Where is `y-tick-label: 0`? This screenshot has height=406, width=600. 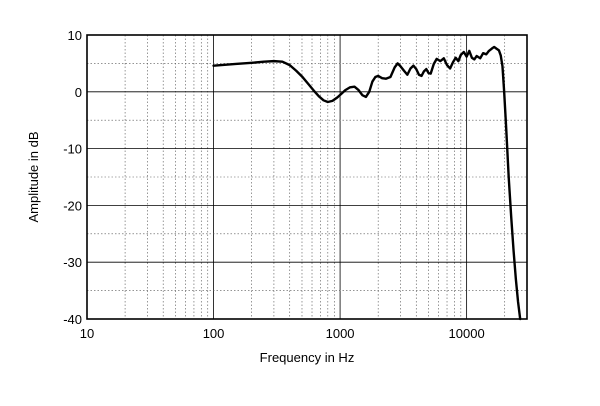 y-tick-label: 0 is located at coordinates (78, 92).